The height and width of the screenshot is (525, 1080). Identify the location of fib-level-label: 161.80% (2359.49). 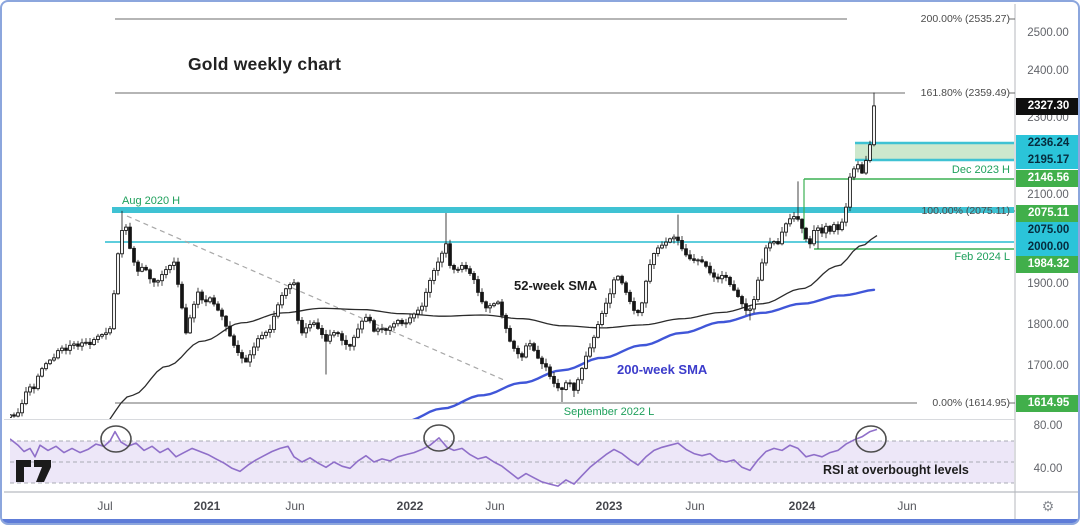
(965, 92).